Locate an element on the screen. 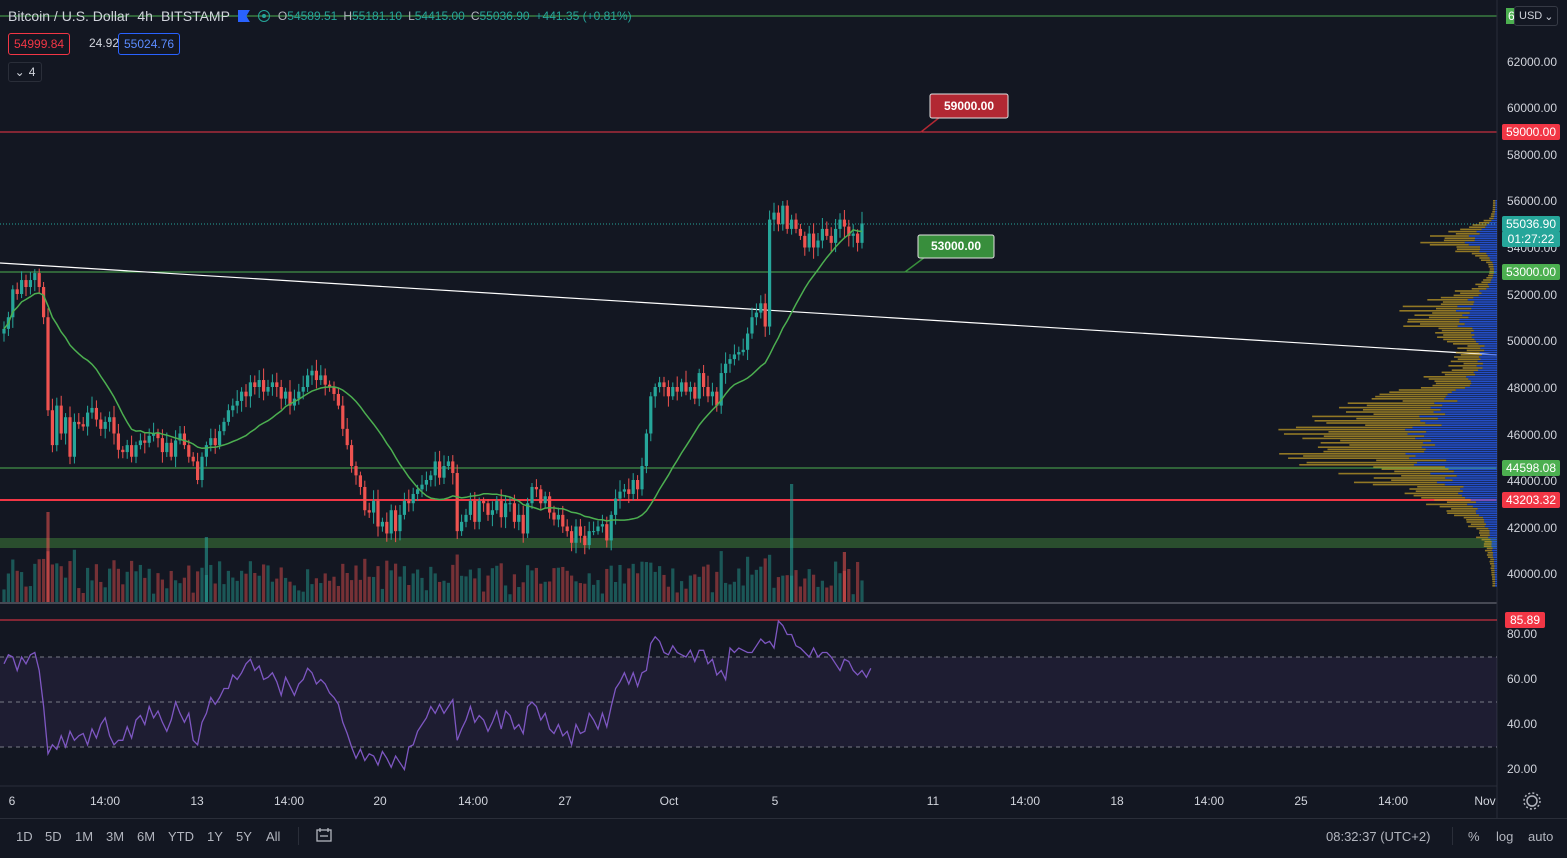  clock: 08:32:37 (UTC+2) is located at coordinates (1378, 836).